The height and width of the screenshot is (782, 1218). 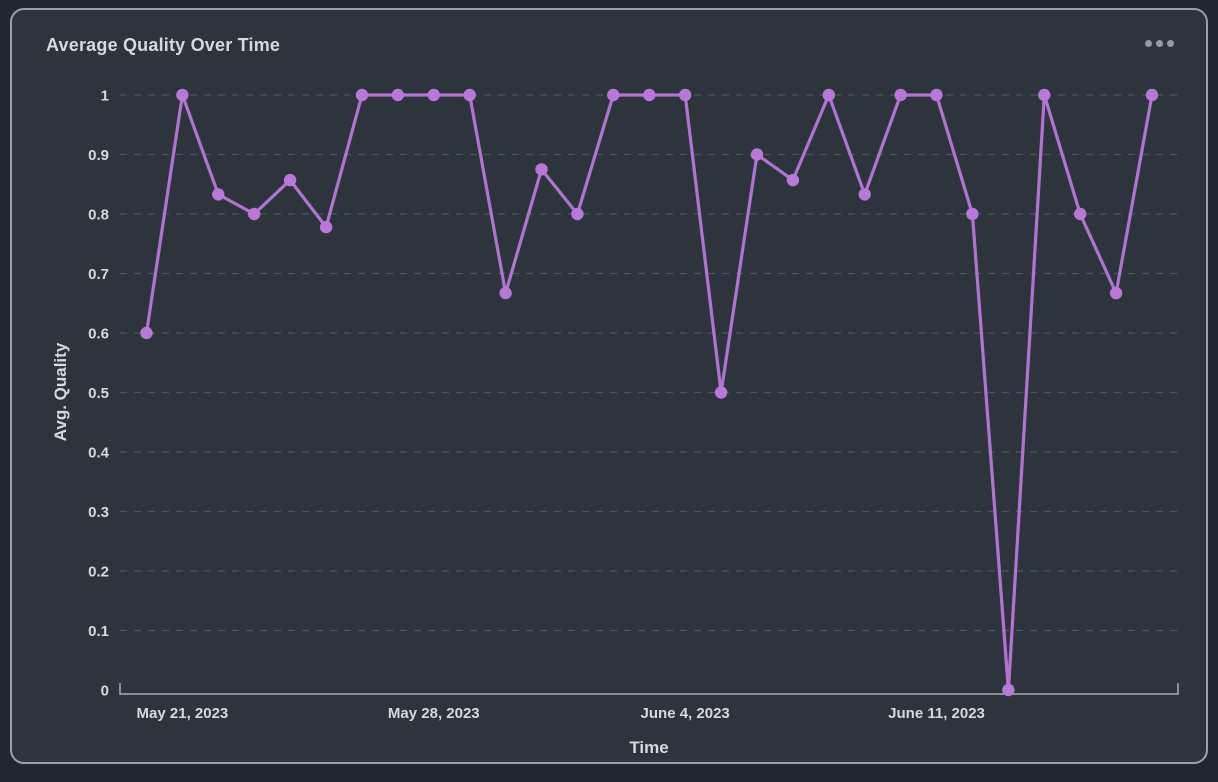 What do you see at coordinates (99, 453) in the screenshot?
I see `y-tick-label: 0.4` at bounding box center [99, 453].